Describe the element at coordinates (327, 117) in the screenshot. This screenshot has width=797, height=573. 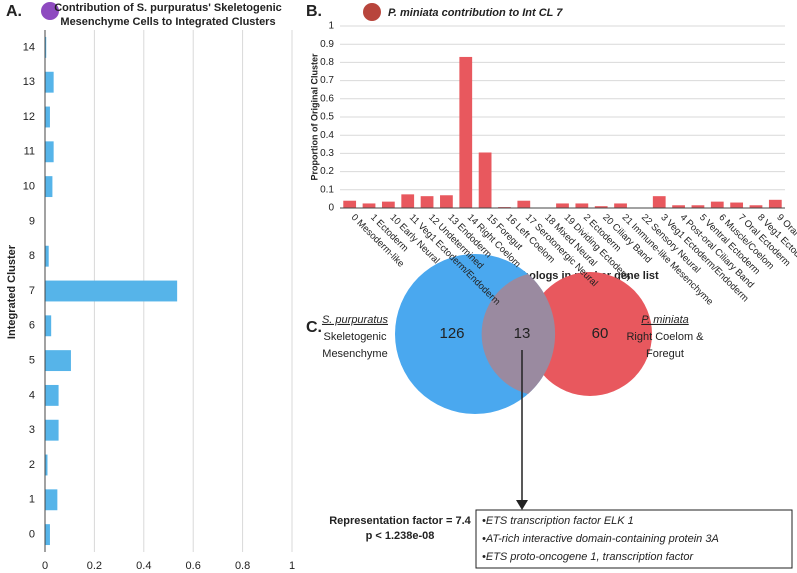
I see `y-tick-label: 0.5` at that location.